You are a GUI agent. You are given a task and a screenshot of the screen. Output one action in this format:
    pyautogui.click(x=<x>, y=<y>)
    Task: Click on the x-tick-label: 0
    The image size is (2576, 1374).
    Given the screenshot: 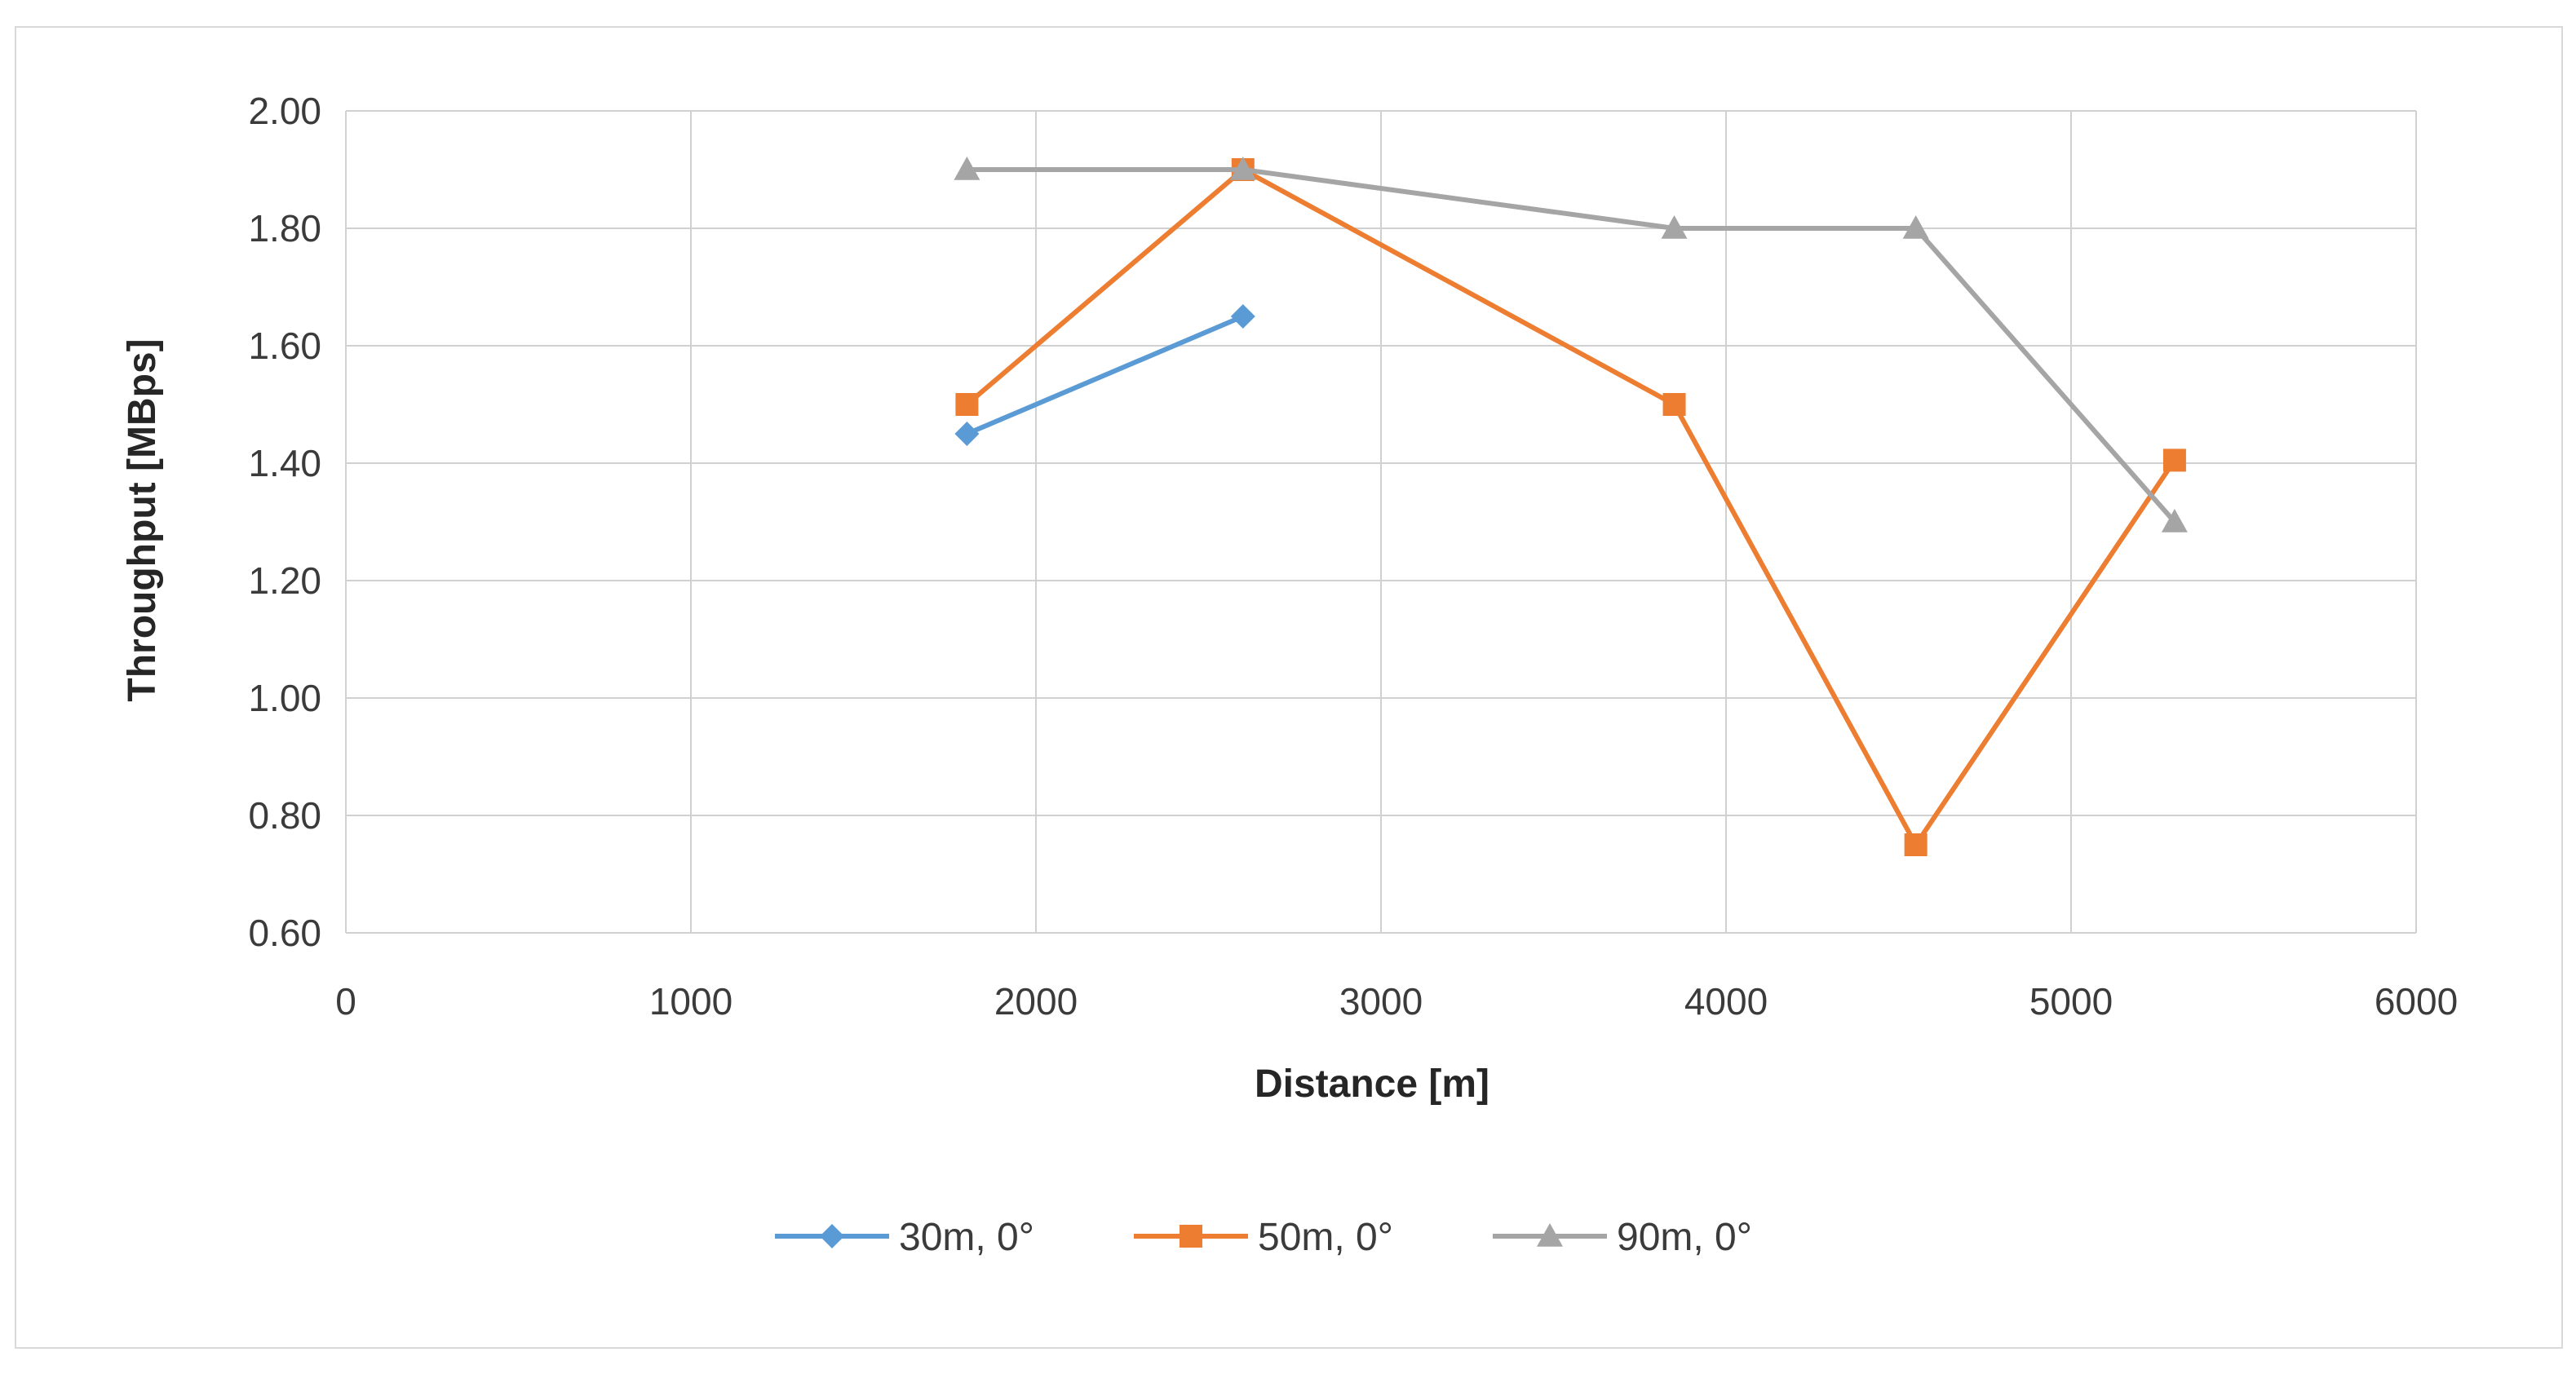 What is the action you would take?
    pyautogui.click(x=345, y=1001)
    